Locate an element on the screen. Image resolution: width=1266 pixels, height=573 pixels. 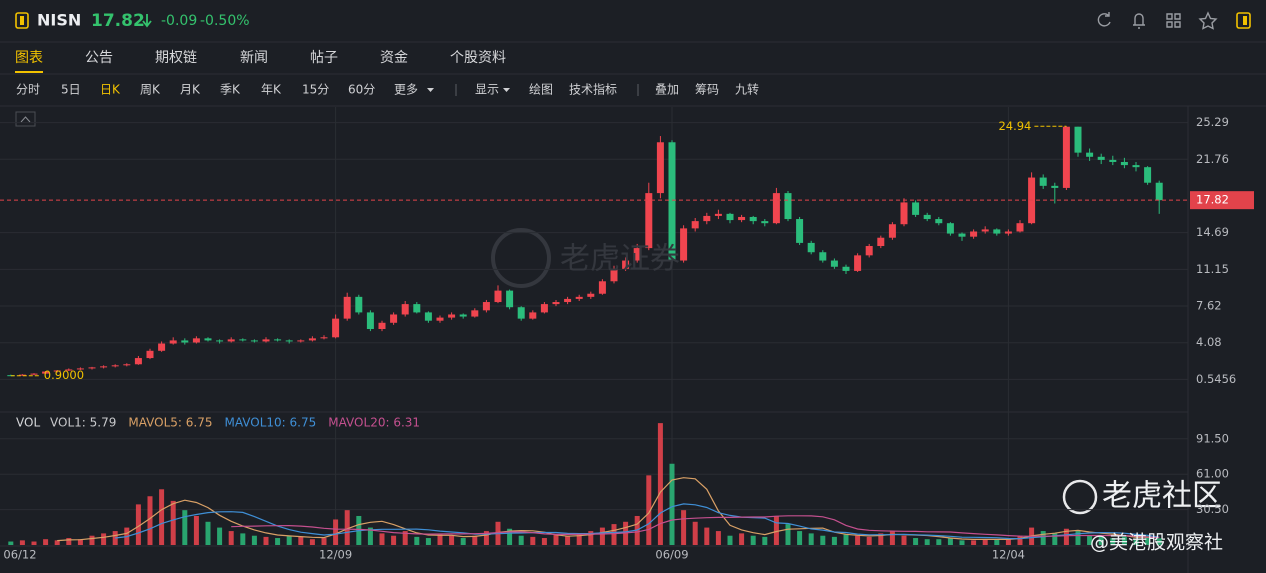
tab: 资金 is located at coordinates (394, 58).